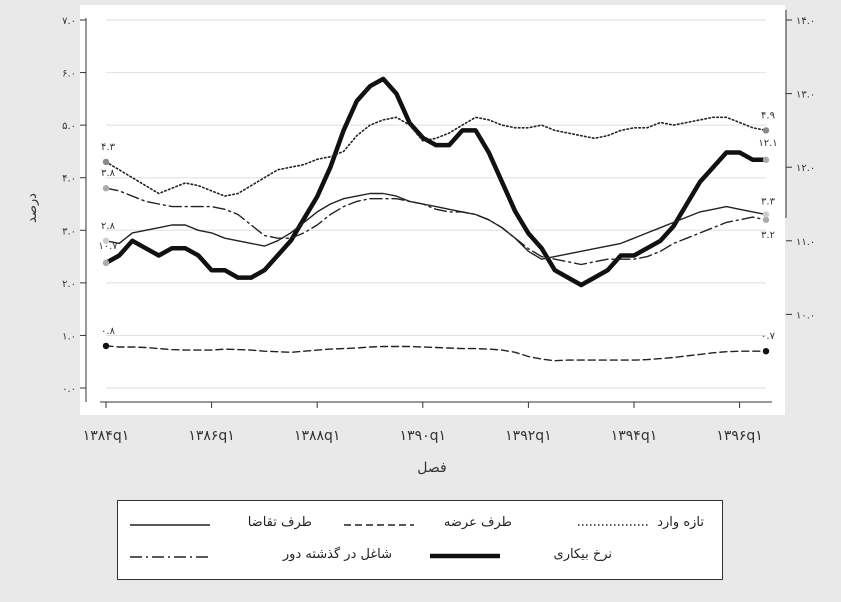 The image size is (841, 602). What do you see at coordinates (431, 468) in the screenshot?
I see `x-axis-label: فصل` at bounding box center [431, 468].